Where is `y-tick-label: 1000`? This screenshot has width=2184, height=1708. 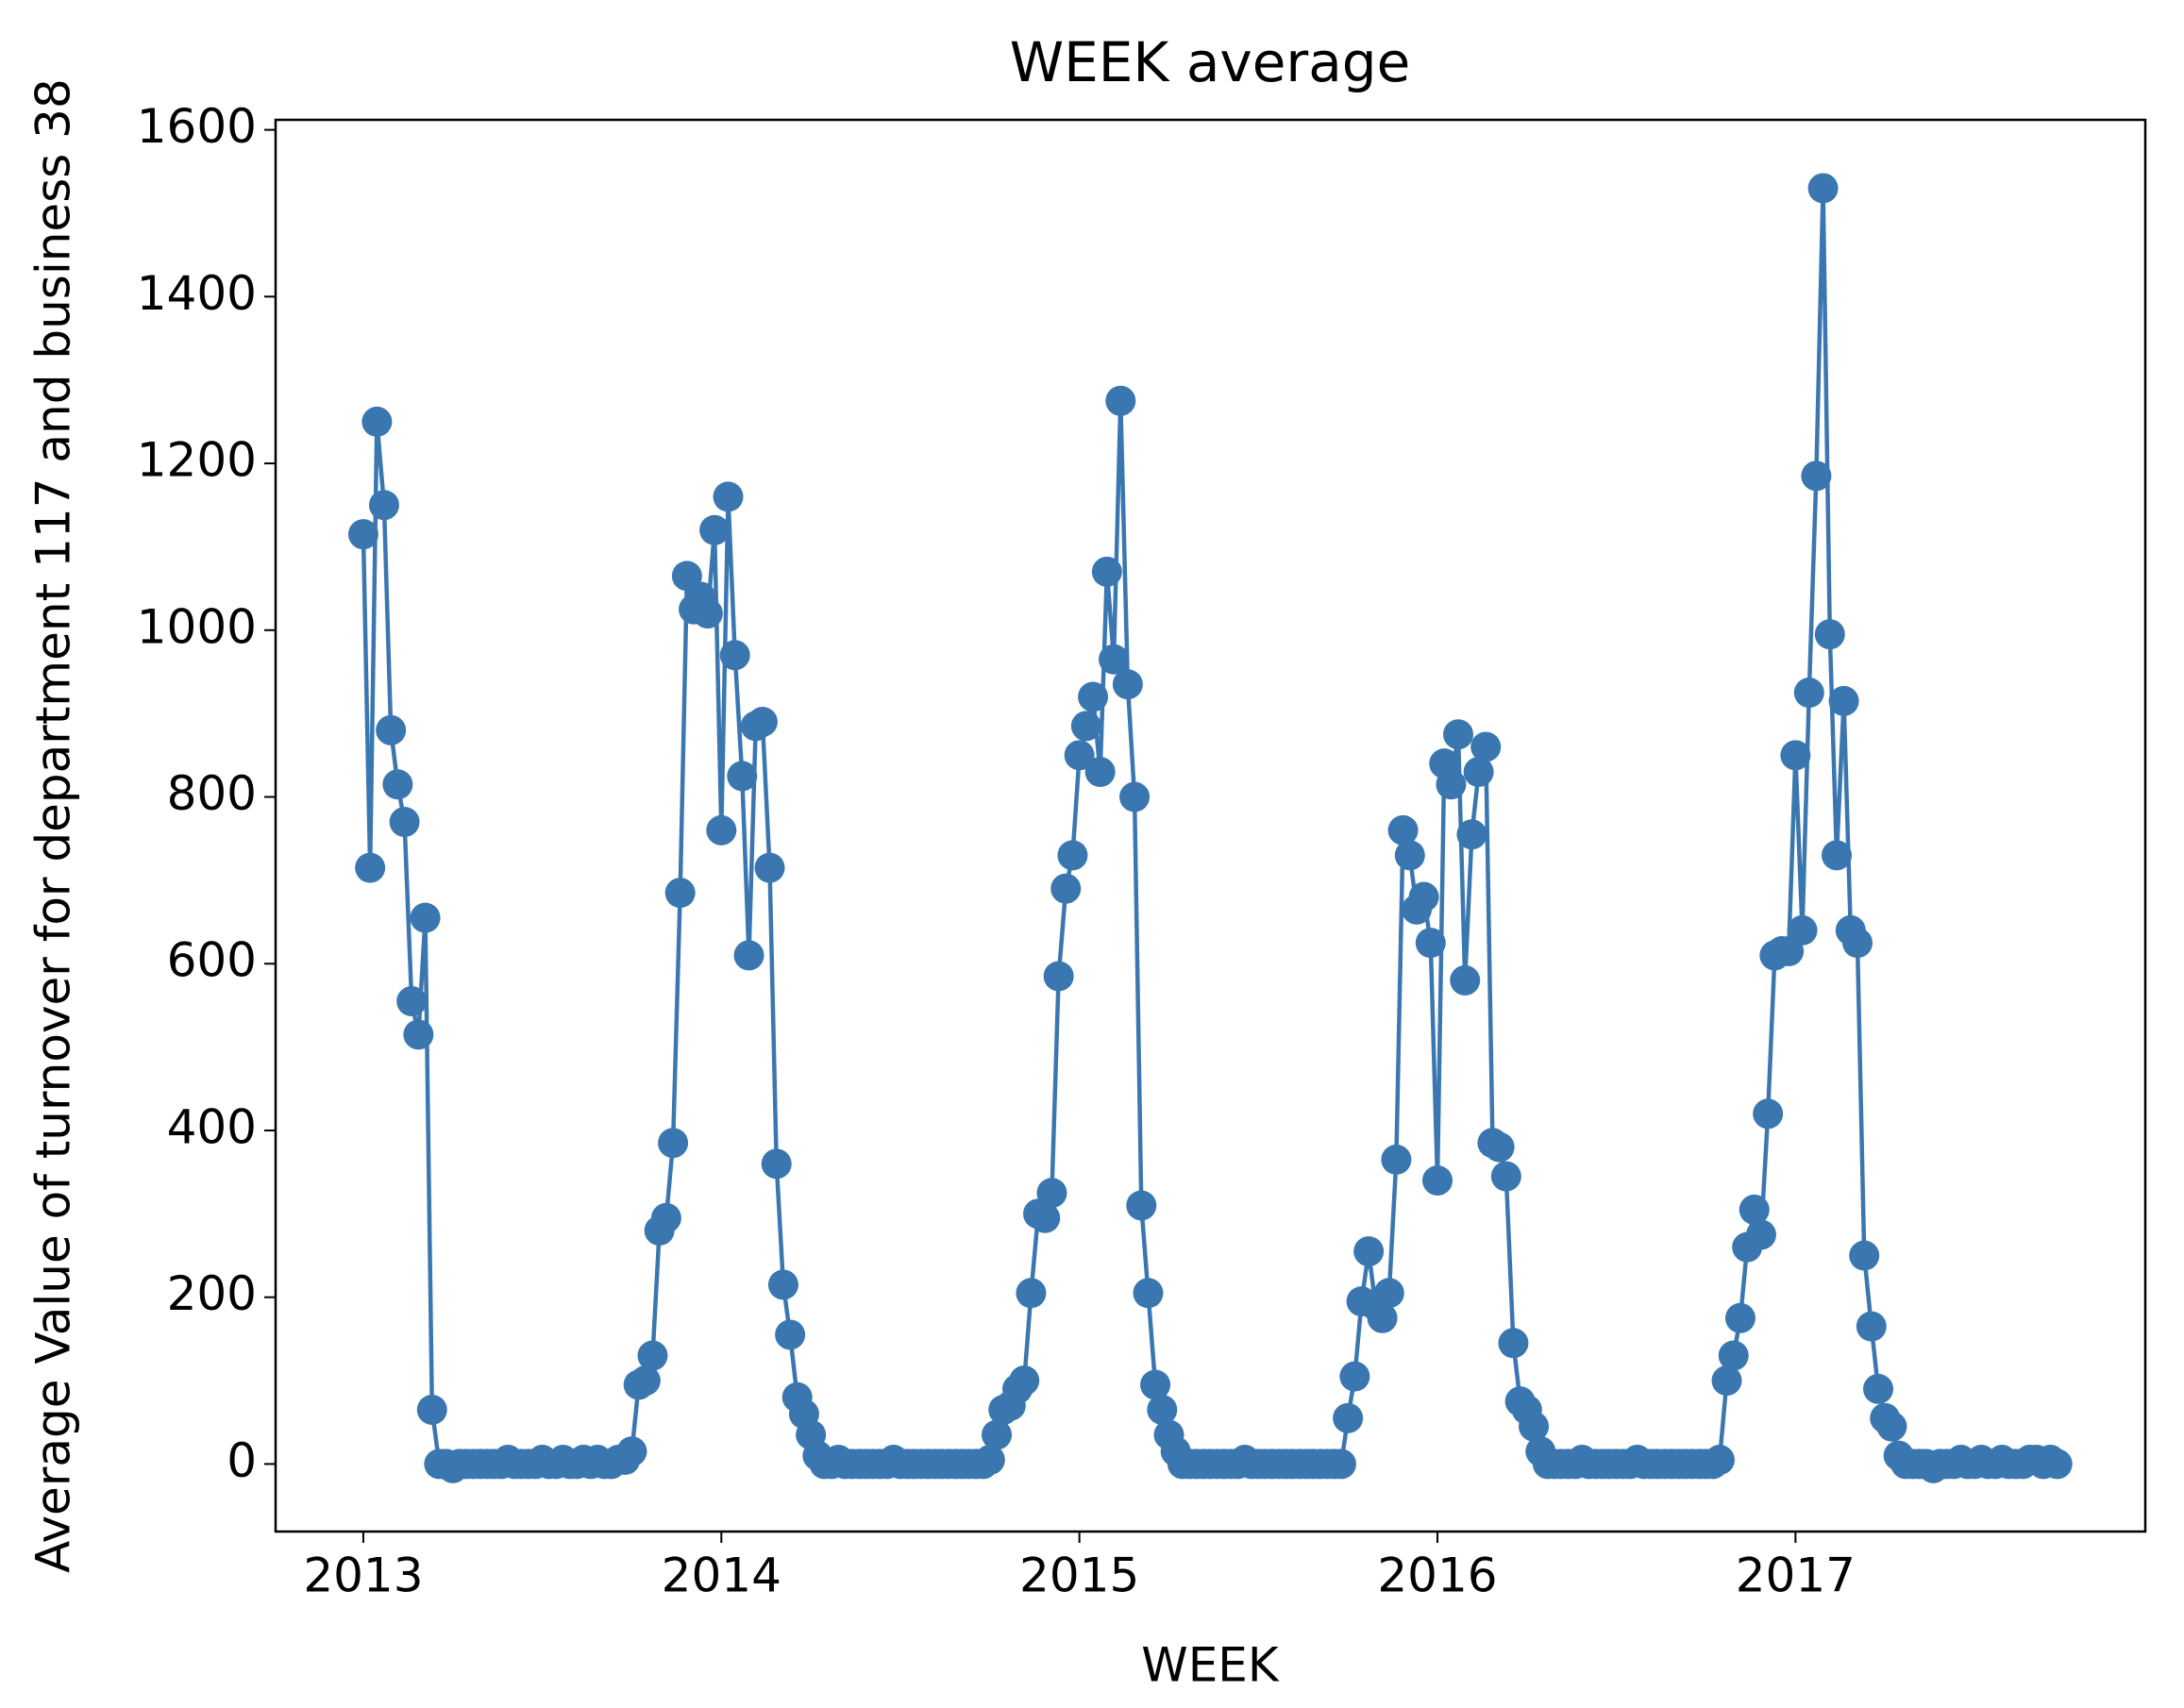 y-tick-label: 1000 is located at coordinates (197, 626).